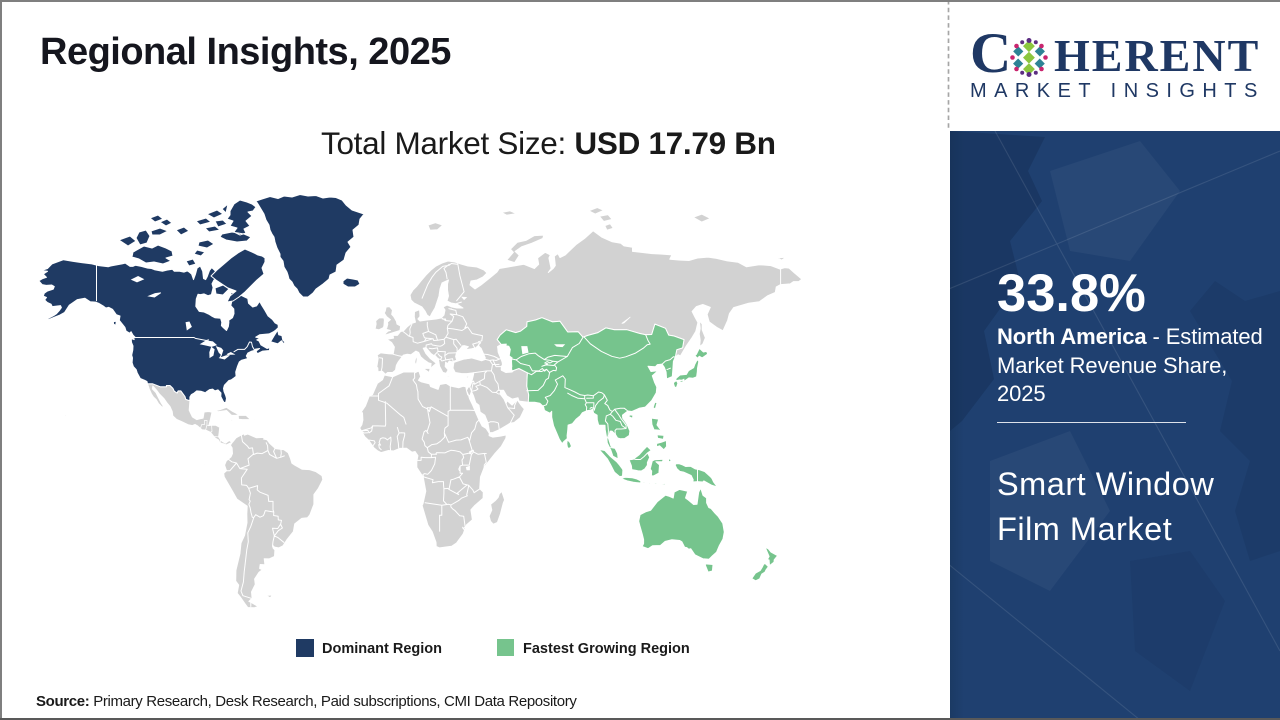  Describe the element at coordinates (1157, 55) in the screenshot. I see `svg-text: HERENT` at that location.